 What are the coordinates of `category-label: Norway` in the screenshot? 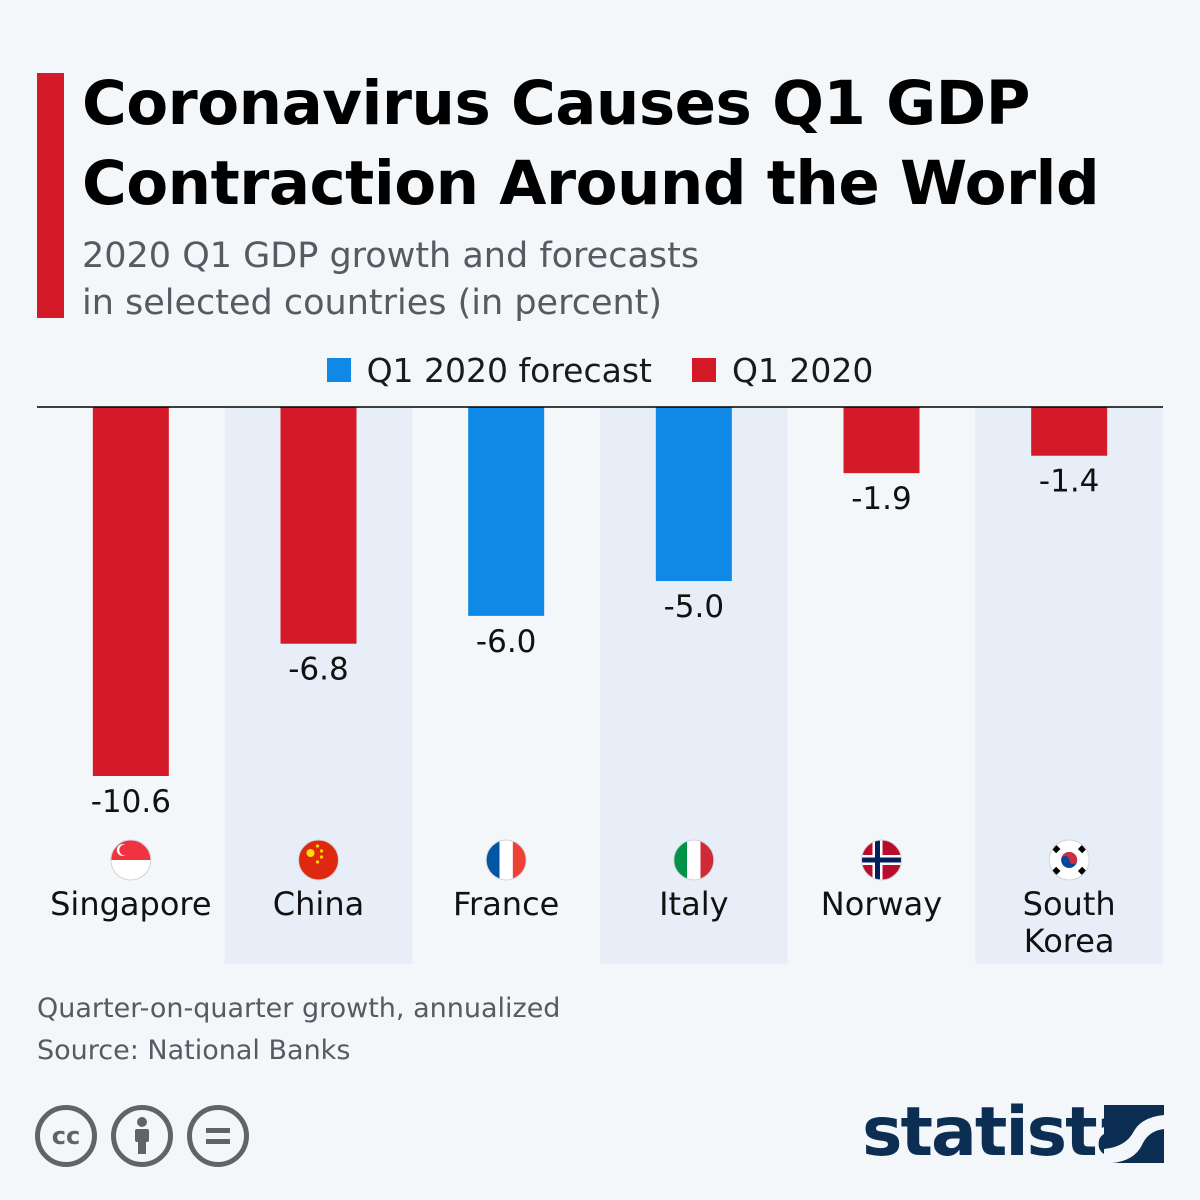 It's located at (881, 904).